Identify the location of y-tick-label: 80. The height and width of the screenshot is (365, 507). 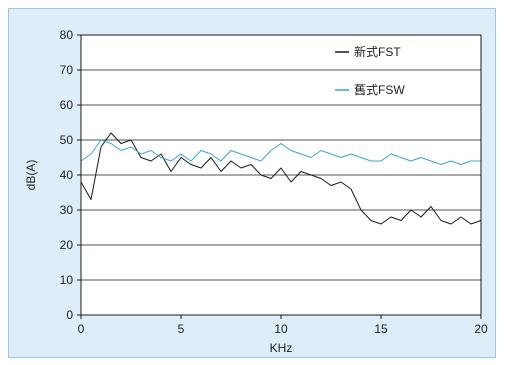
(67, 35).